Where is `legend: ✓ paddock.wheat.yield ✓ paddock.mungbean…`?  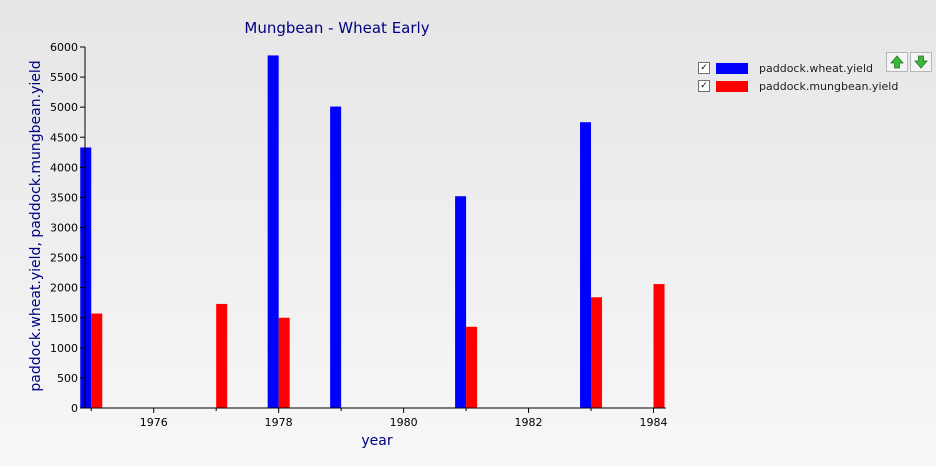 legend: ✓ paddock.wheat.yield ✓ paddock.mungbean… is located at coordinates (798, 77).